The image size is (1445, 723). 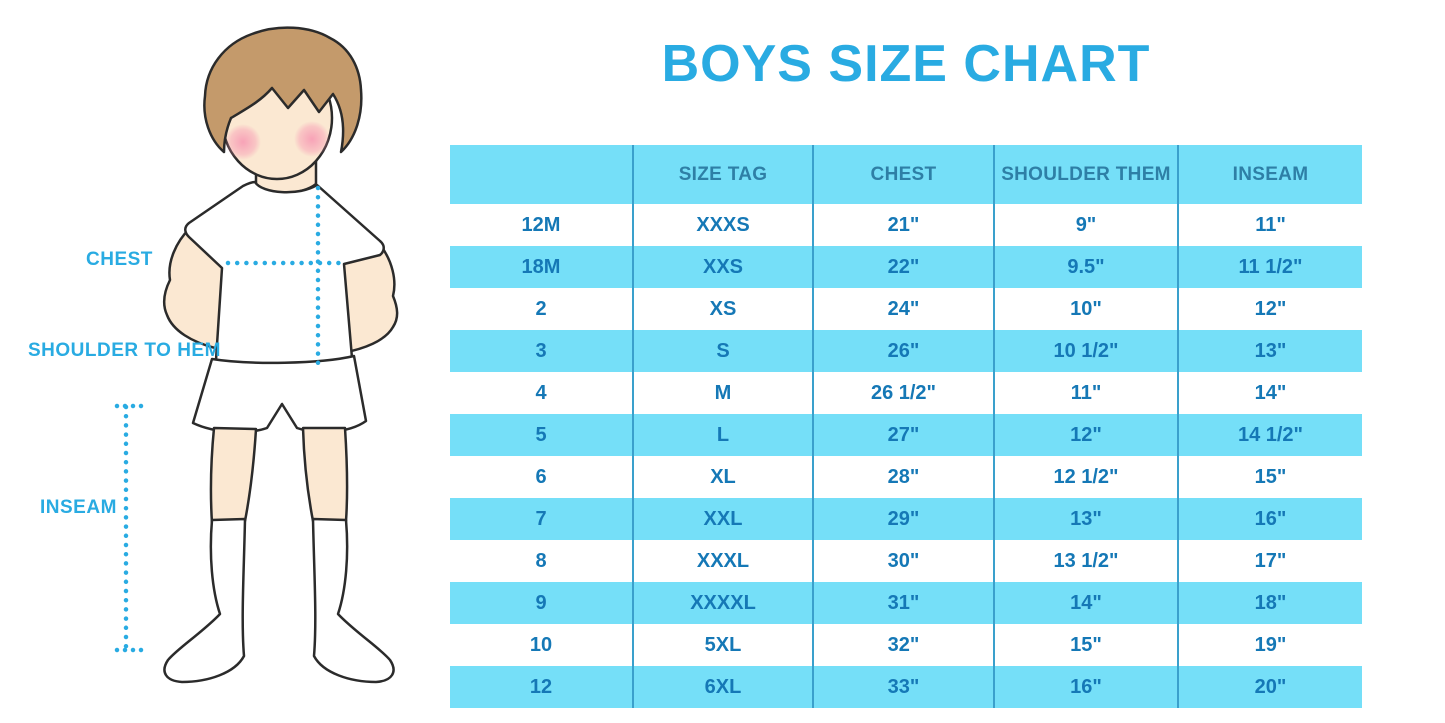 What do you see at coordinates (542, 351) in the screenshot?
I see `table-cell: 3` at bounding box center [542, 351].